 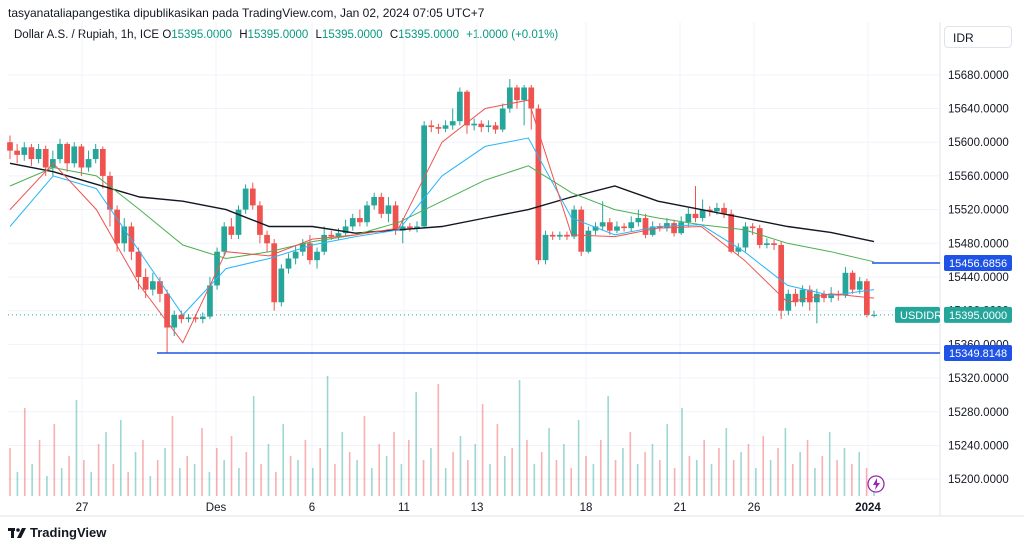 What do you see at coordinates (586, 508) in the screenshot?
I see `x-tick-label: 18` at bounding box center [586, 508].